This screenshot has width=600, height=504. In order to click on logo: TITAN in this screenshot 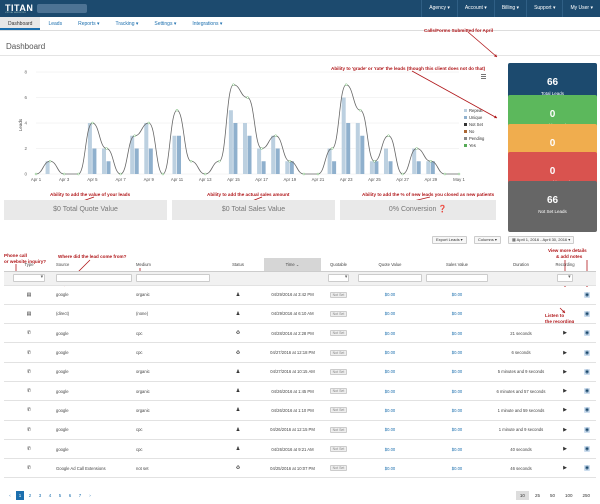, I will do `click(19, 8)`.